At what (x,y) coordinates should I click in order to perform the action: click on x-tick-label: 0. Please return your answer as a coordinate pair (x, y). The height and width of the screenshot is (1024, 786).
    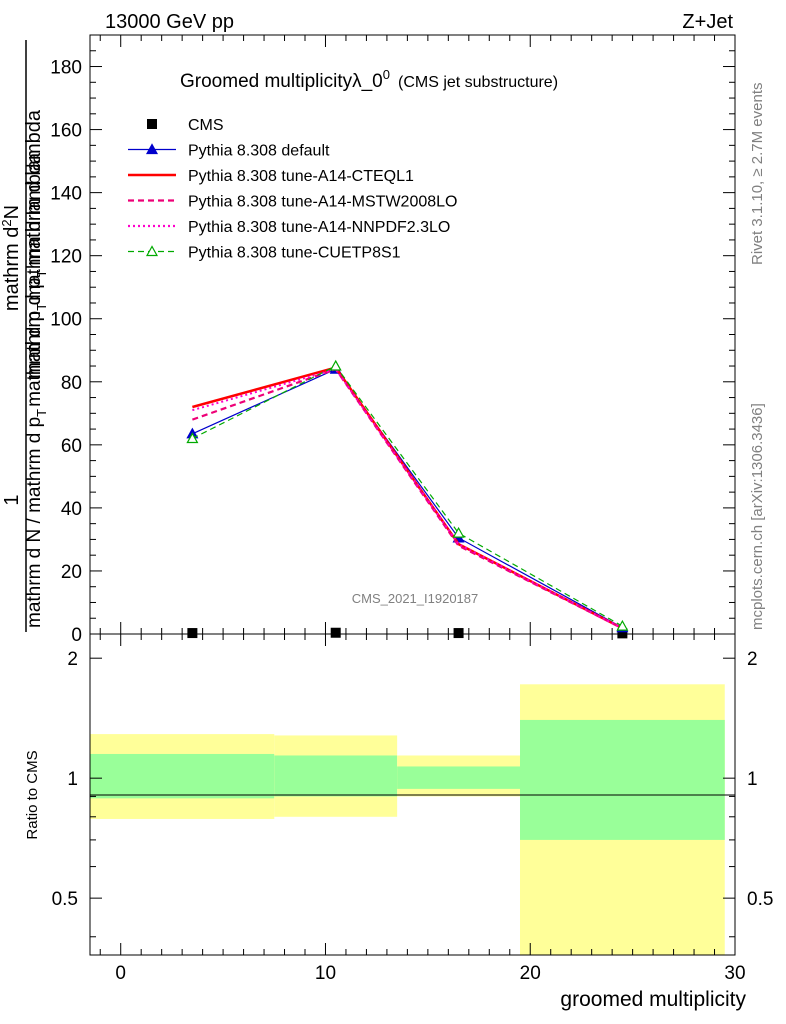
    Looking at the image, I should click on (120, 973).